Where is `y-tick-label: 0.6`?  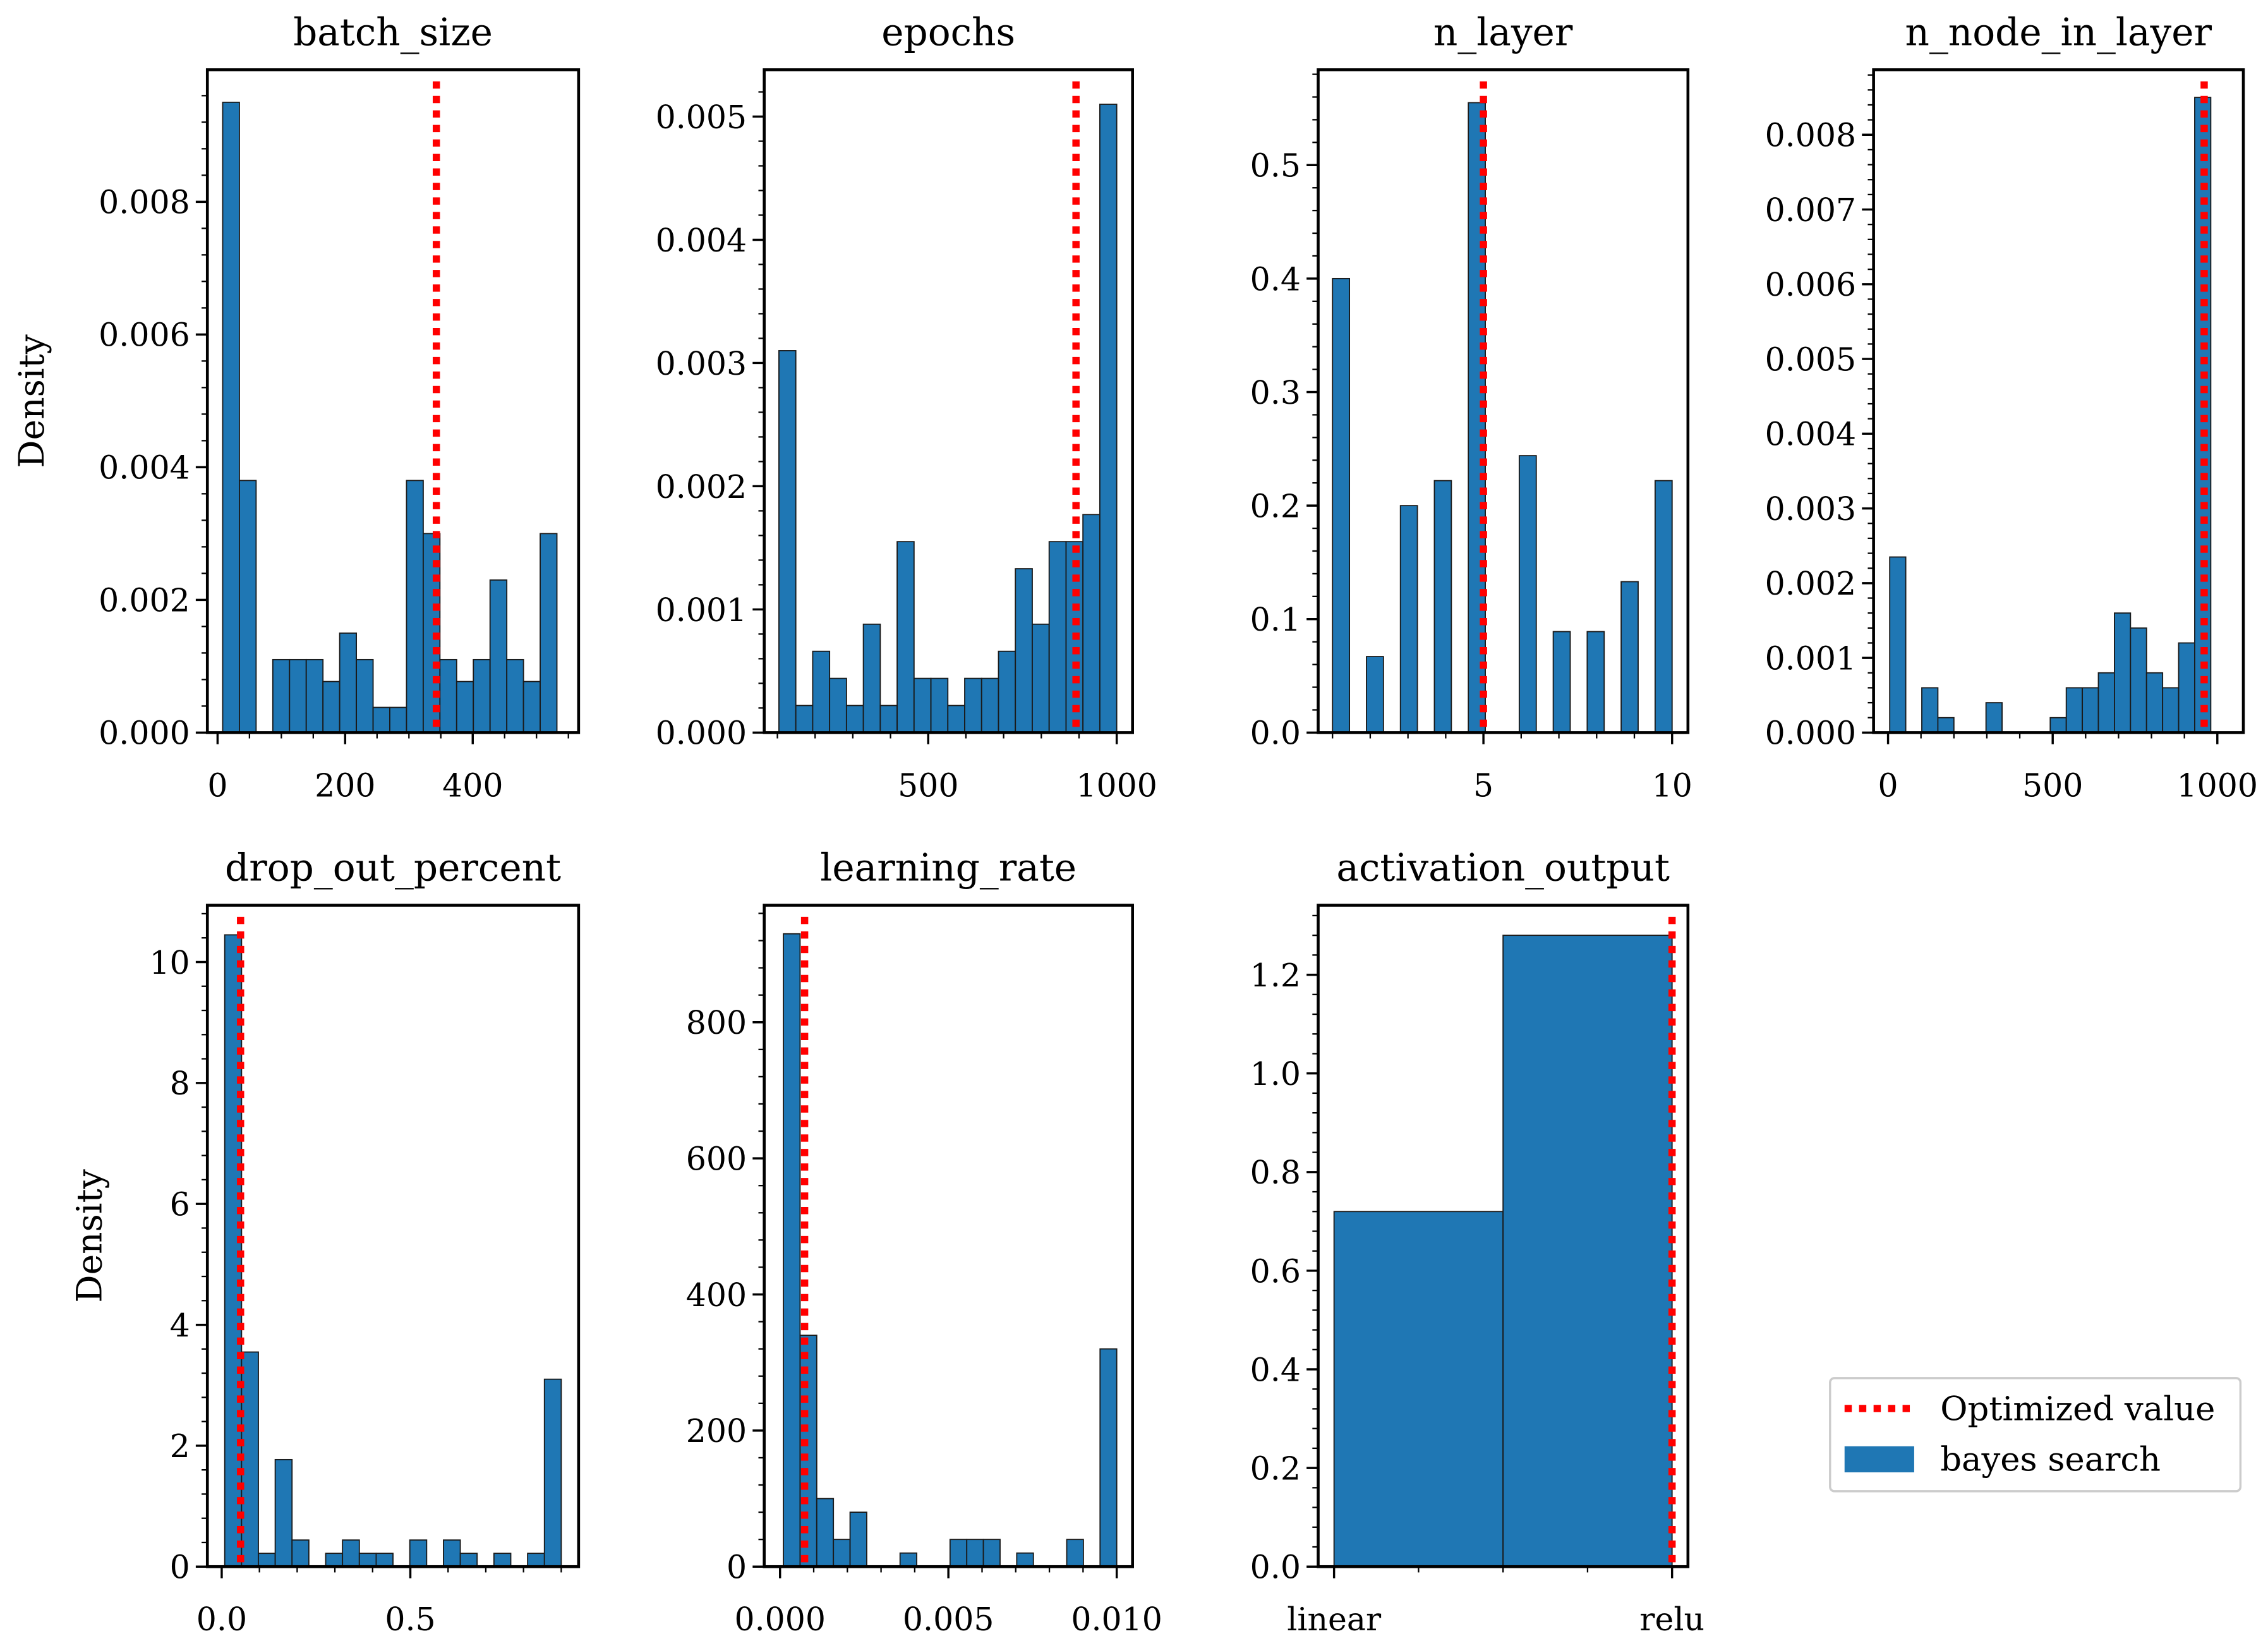
y-tick-label: 0.6 is located at coordinates (1275, 1271).